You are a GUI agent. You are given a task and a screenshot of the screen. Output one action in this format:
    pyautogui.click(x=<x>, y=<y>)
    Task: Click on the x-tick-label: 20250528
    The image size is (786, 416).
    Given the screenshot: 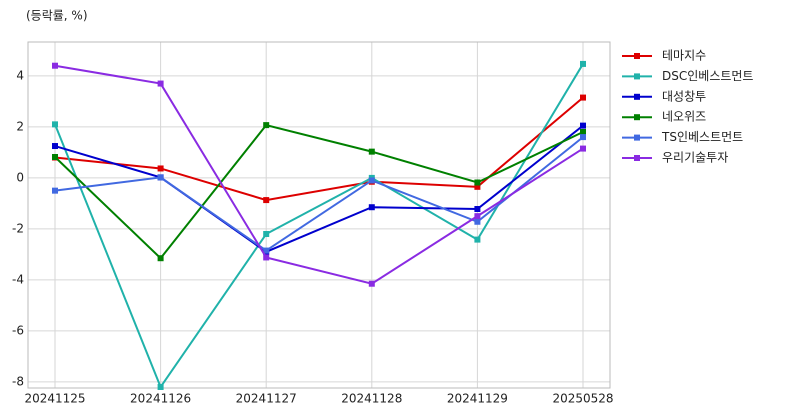 What is the action you would take?
    pyautogui.click(x=582, y=399)
    